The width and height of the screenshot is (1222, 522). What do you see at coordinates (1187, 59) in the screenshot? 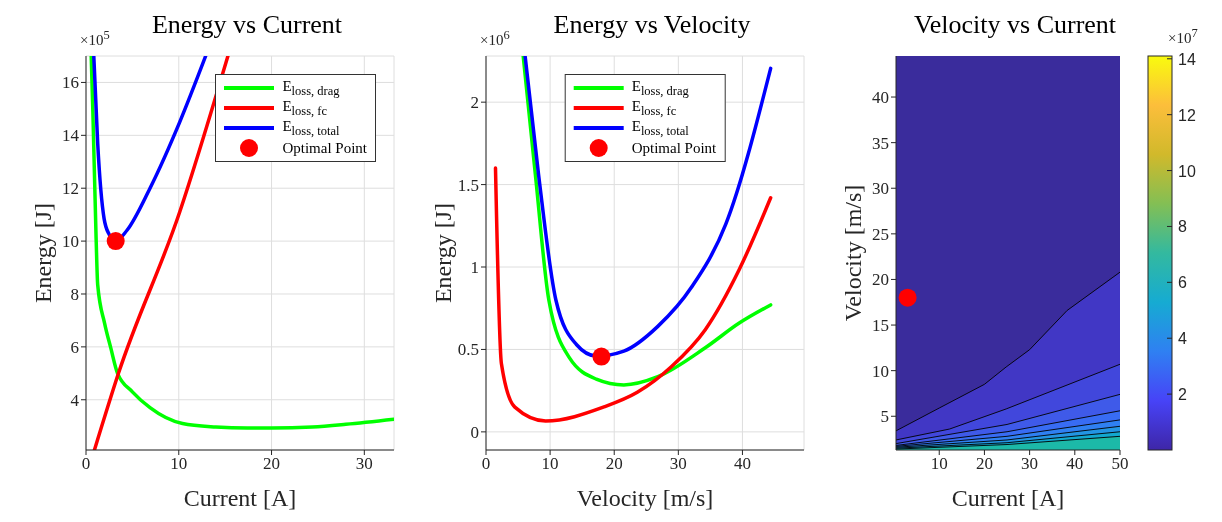
I see `color-bar-label: 14` at bounding box center [1187, 59].